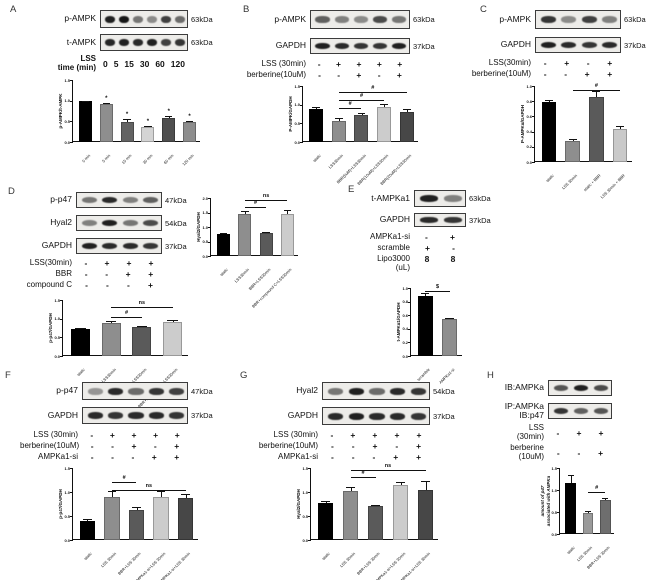  I want to click on condition-values: - - - + +, so click(376, 457).